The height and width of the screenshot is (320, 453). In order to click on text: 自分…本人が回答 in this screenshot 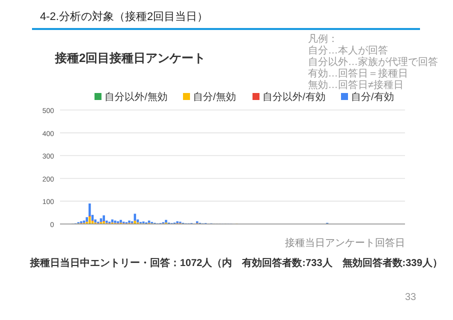, I will do `click(348, 50)`.